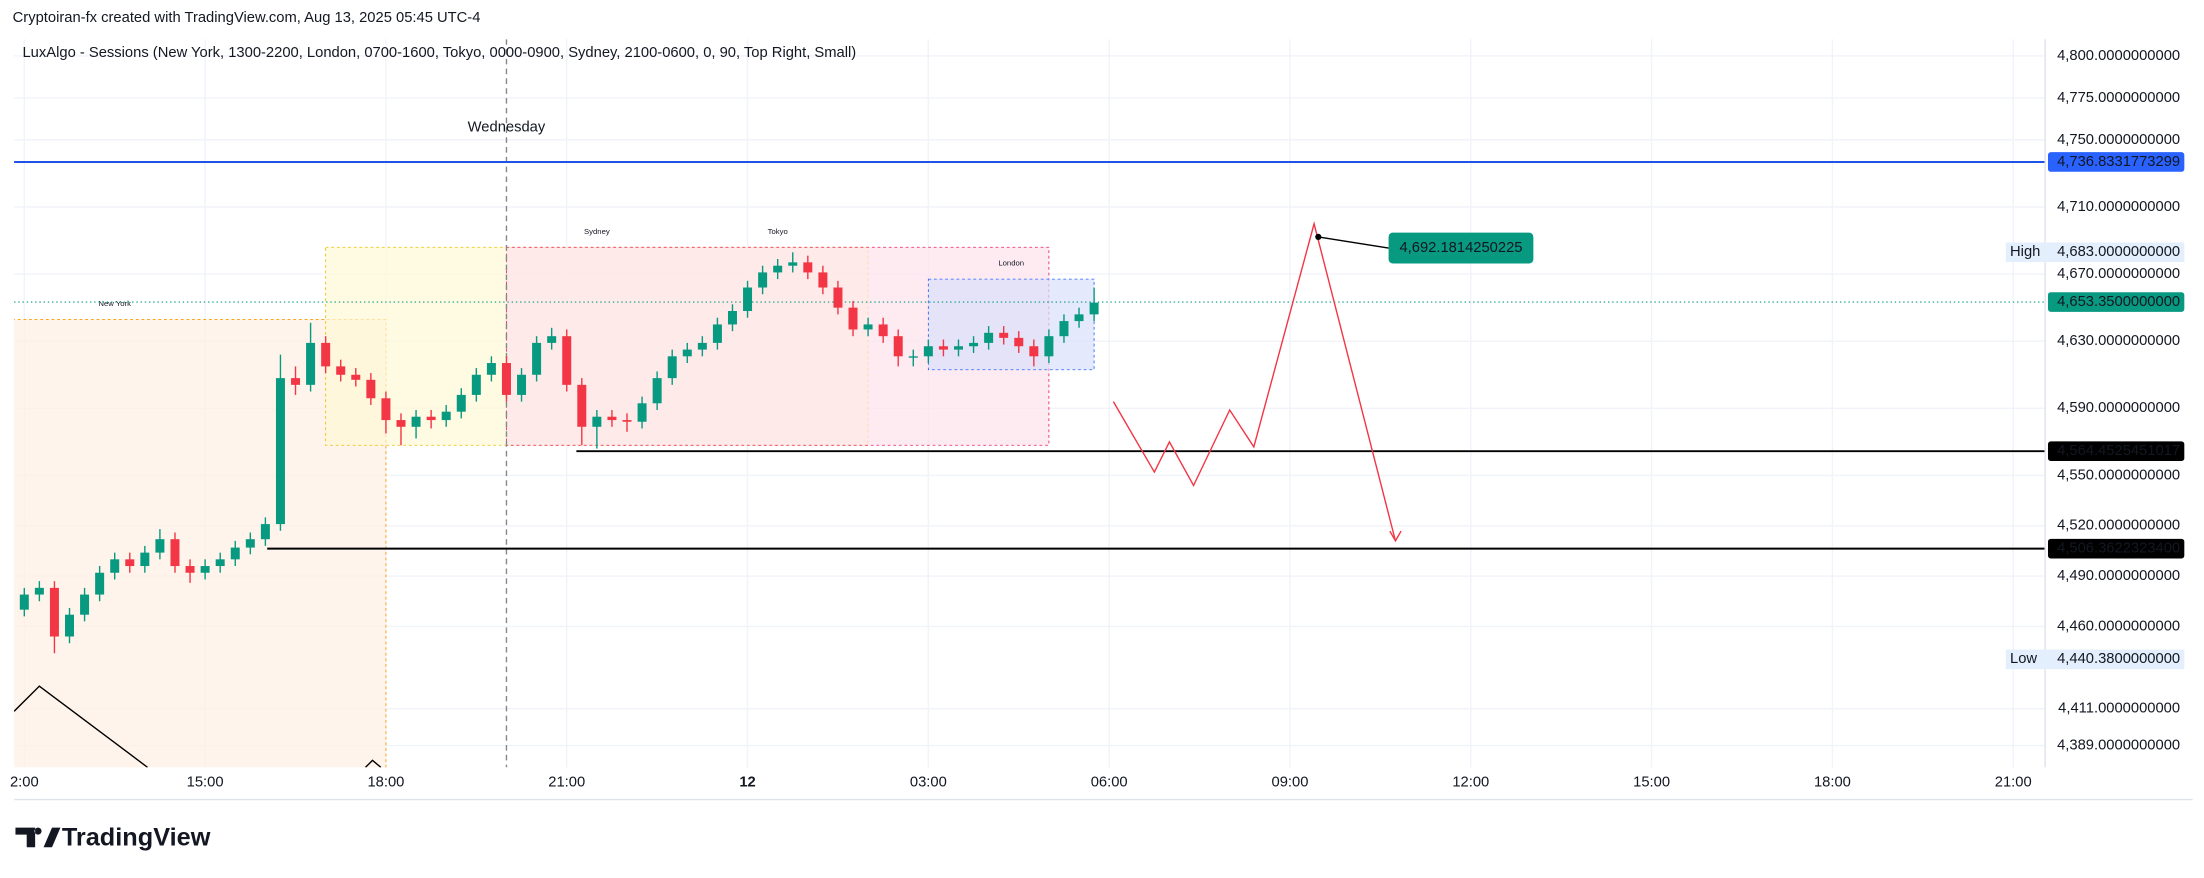 This screenshot has height=878, width=2204. I want to click on projection-path, so click(1254, 381).